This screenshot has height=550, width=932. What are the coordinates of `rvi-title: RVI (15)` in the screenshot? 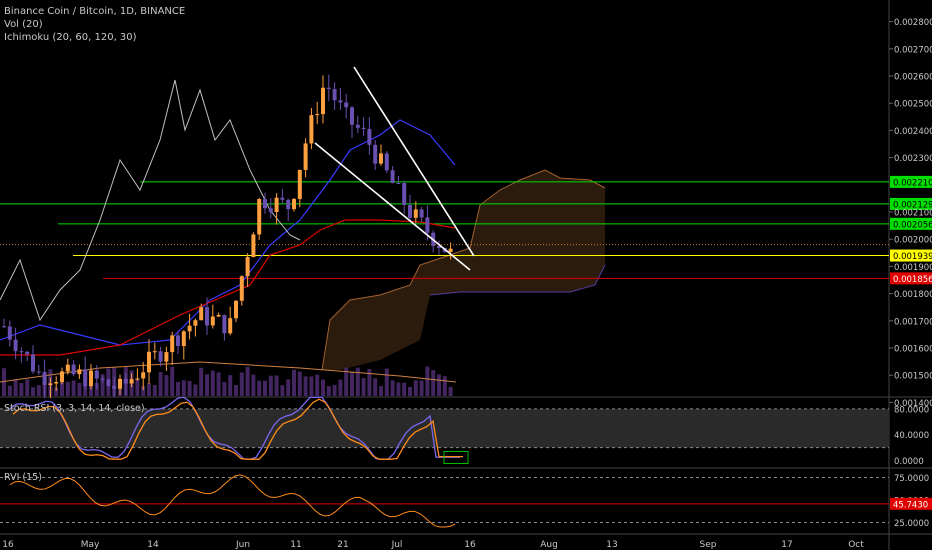 It's located at (23, 477).